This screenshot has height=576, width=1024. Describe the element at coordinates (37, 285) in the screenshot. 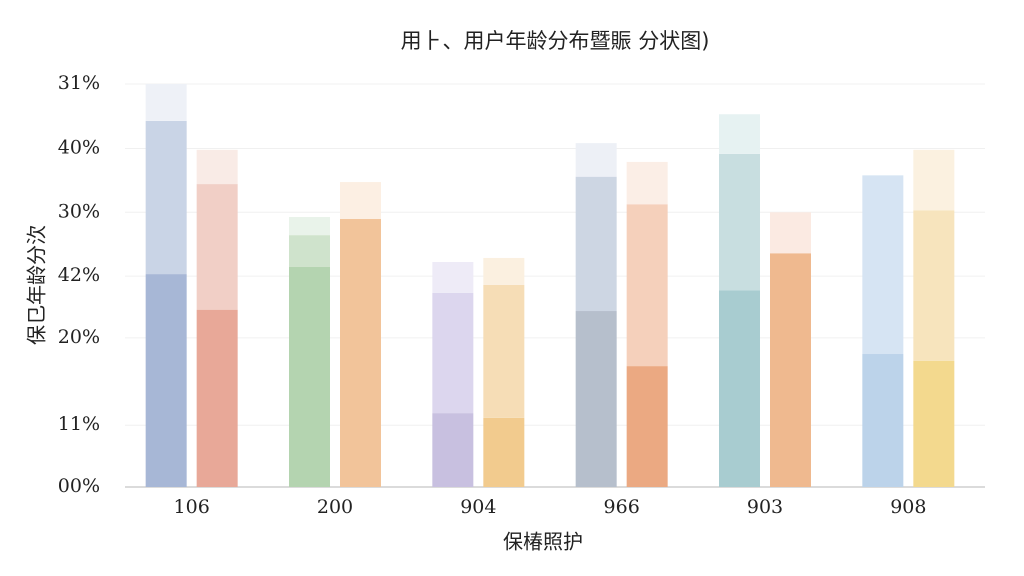

I see `y-axis-label: 保㔾年龄分㳄` at that location.